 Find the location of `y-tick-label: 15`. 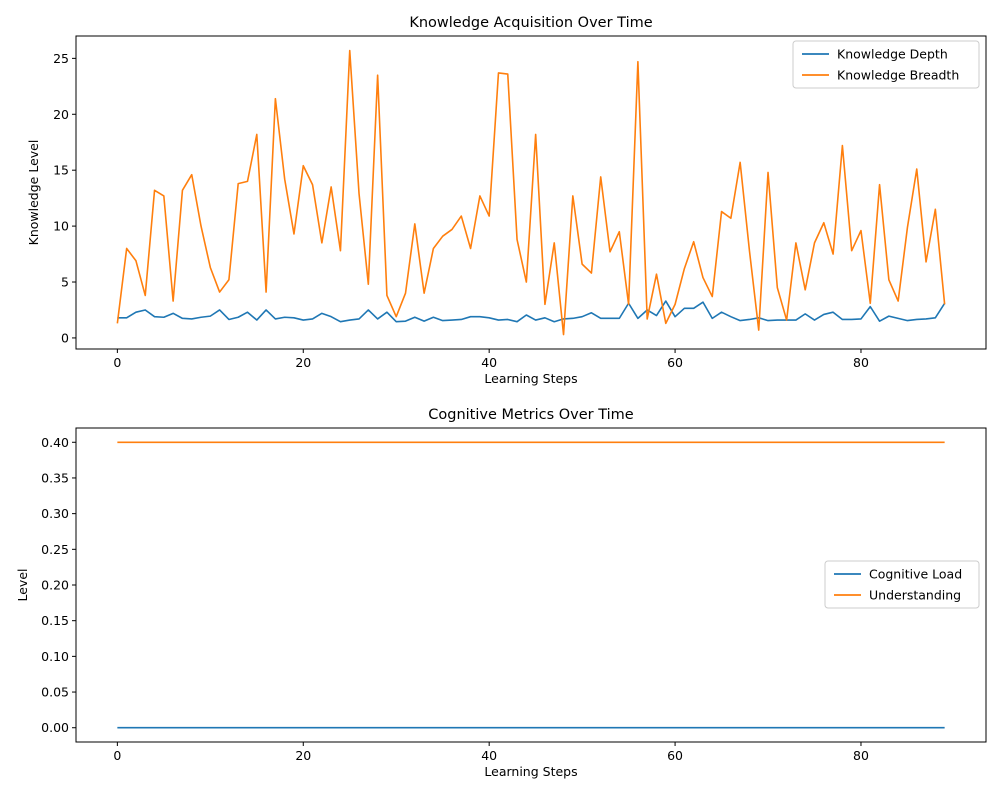

y-tick-label: 15 is located at coordinates (61, 170).